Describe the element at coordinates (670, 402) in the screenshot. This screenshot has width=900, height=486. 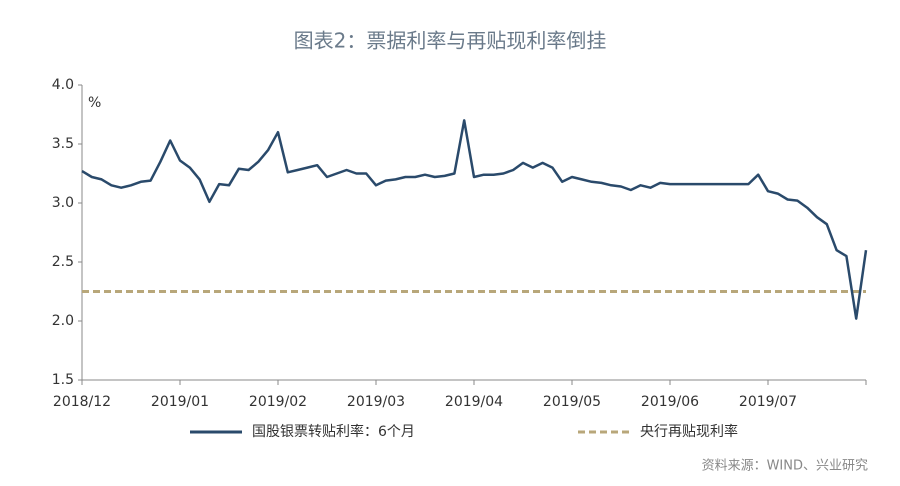
I see `x-tick-label: 2019/06` at that location.